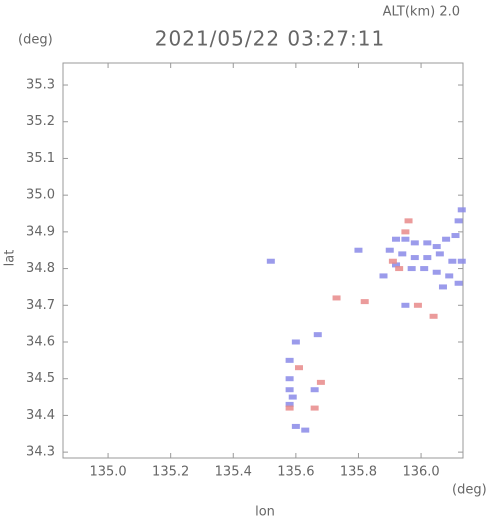 This screenshot has width=491, height=521. I want to click on altitude-label: ALT(km) 2.0, so click(421, 12).